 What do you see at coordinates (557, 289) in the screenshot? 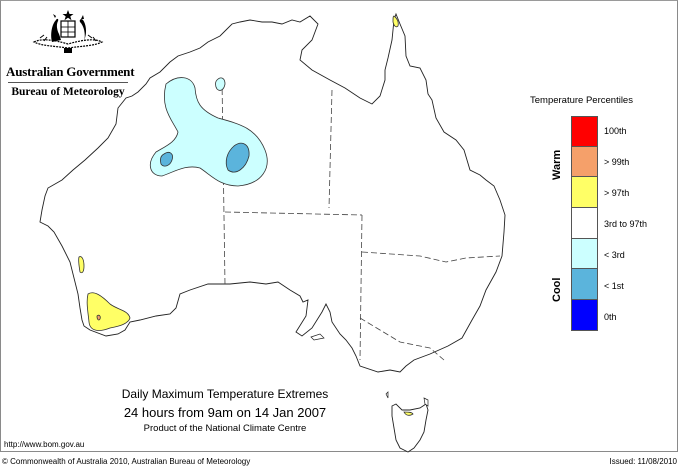
I see `cool-label: Cool` at bounding box center [557, 289].